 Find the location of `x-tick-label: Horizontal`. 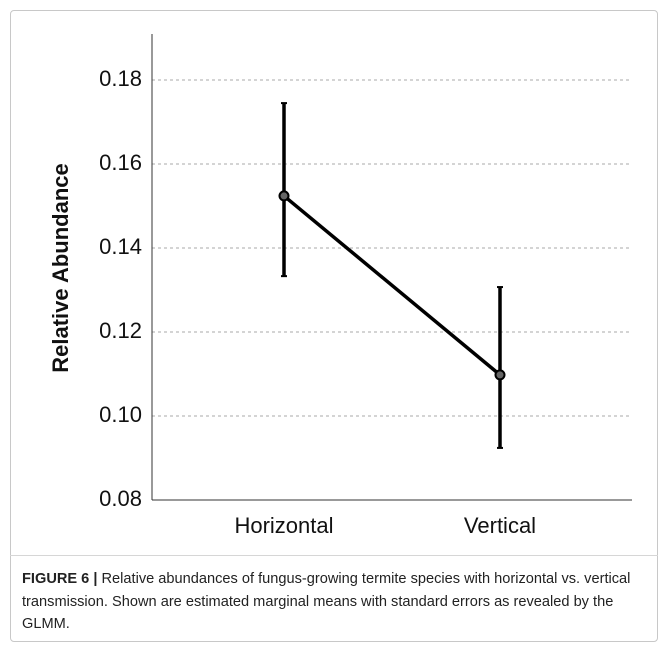

x-tick-label: Horizontal is located at coordinates (283, 525).